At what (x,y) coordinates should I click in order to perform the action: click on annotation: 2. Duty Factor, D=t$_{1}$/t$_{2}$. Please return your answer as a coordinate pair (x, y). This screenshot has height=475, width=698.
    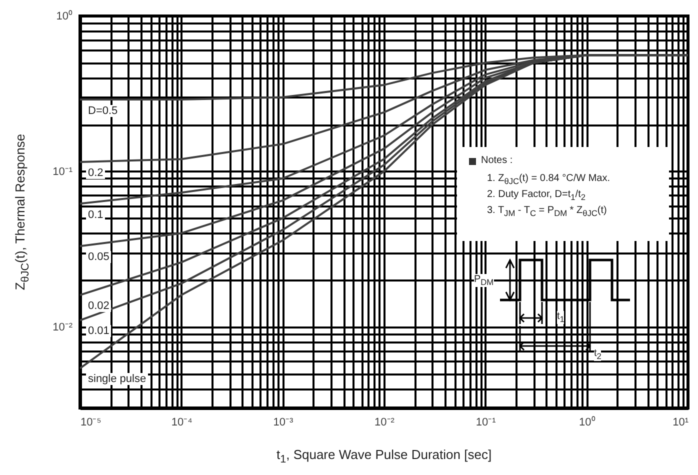
    Looking at the image, I should click on (536, 195).